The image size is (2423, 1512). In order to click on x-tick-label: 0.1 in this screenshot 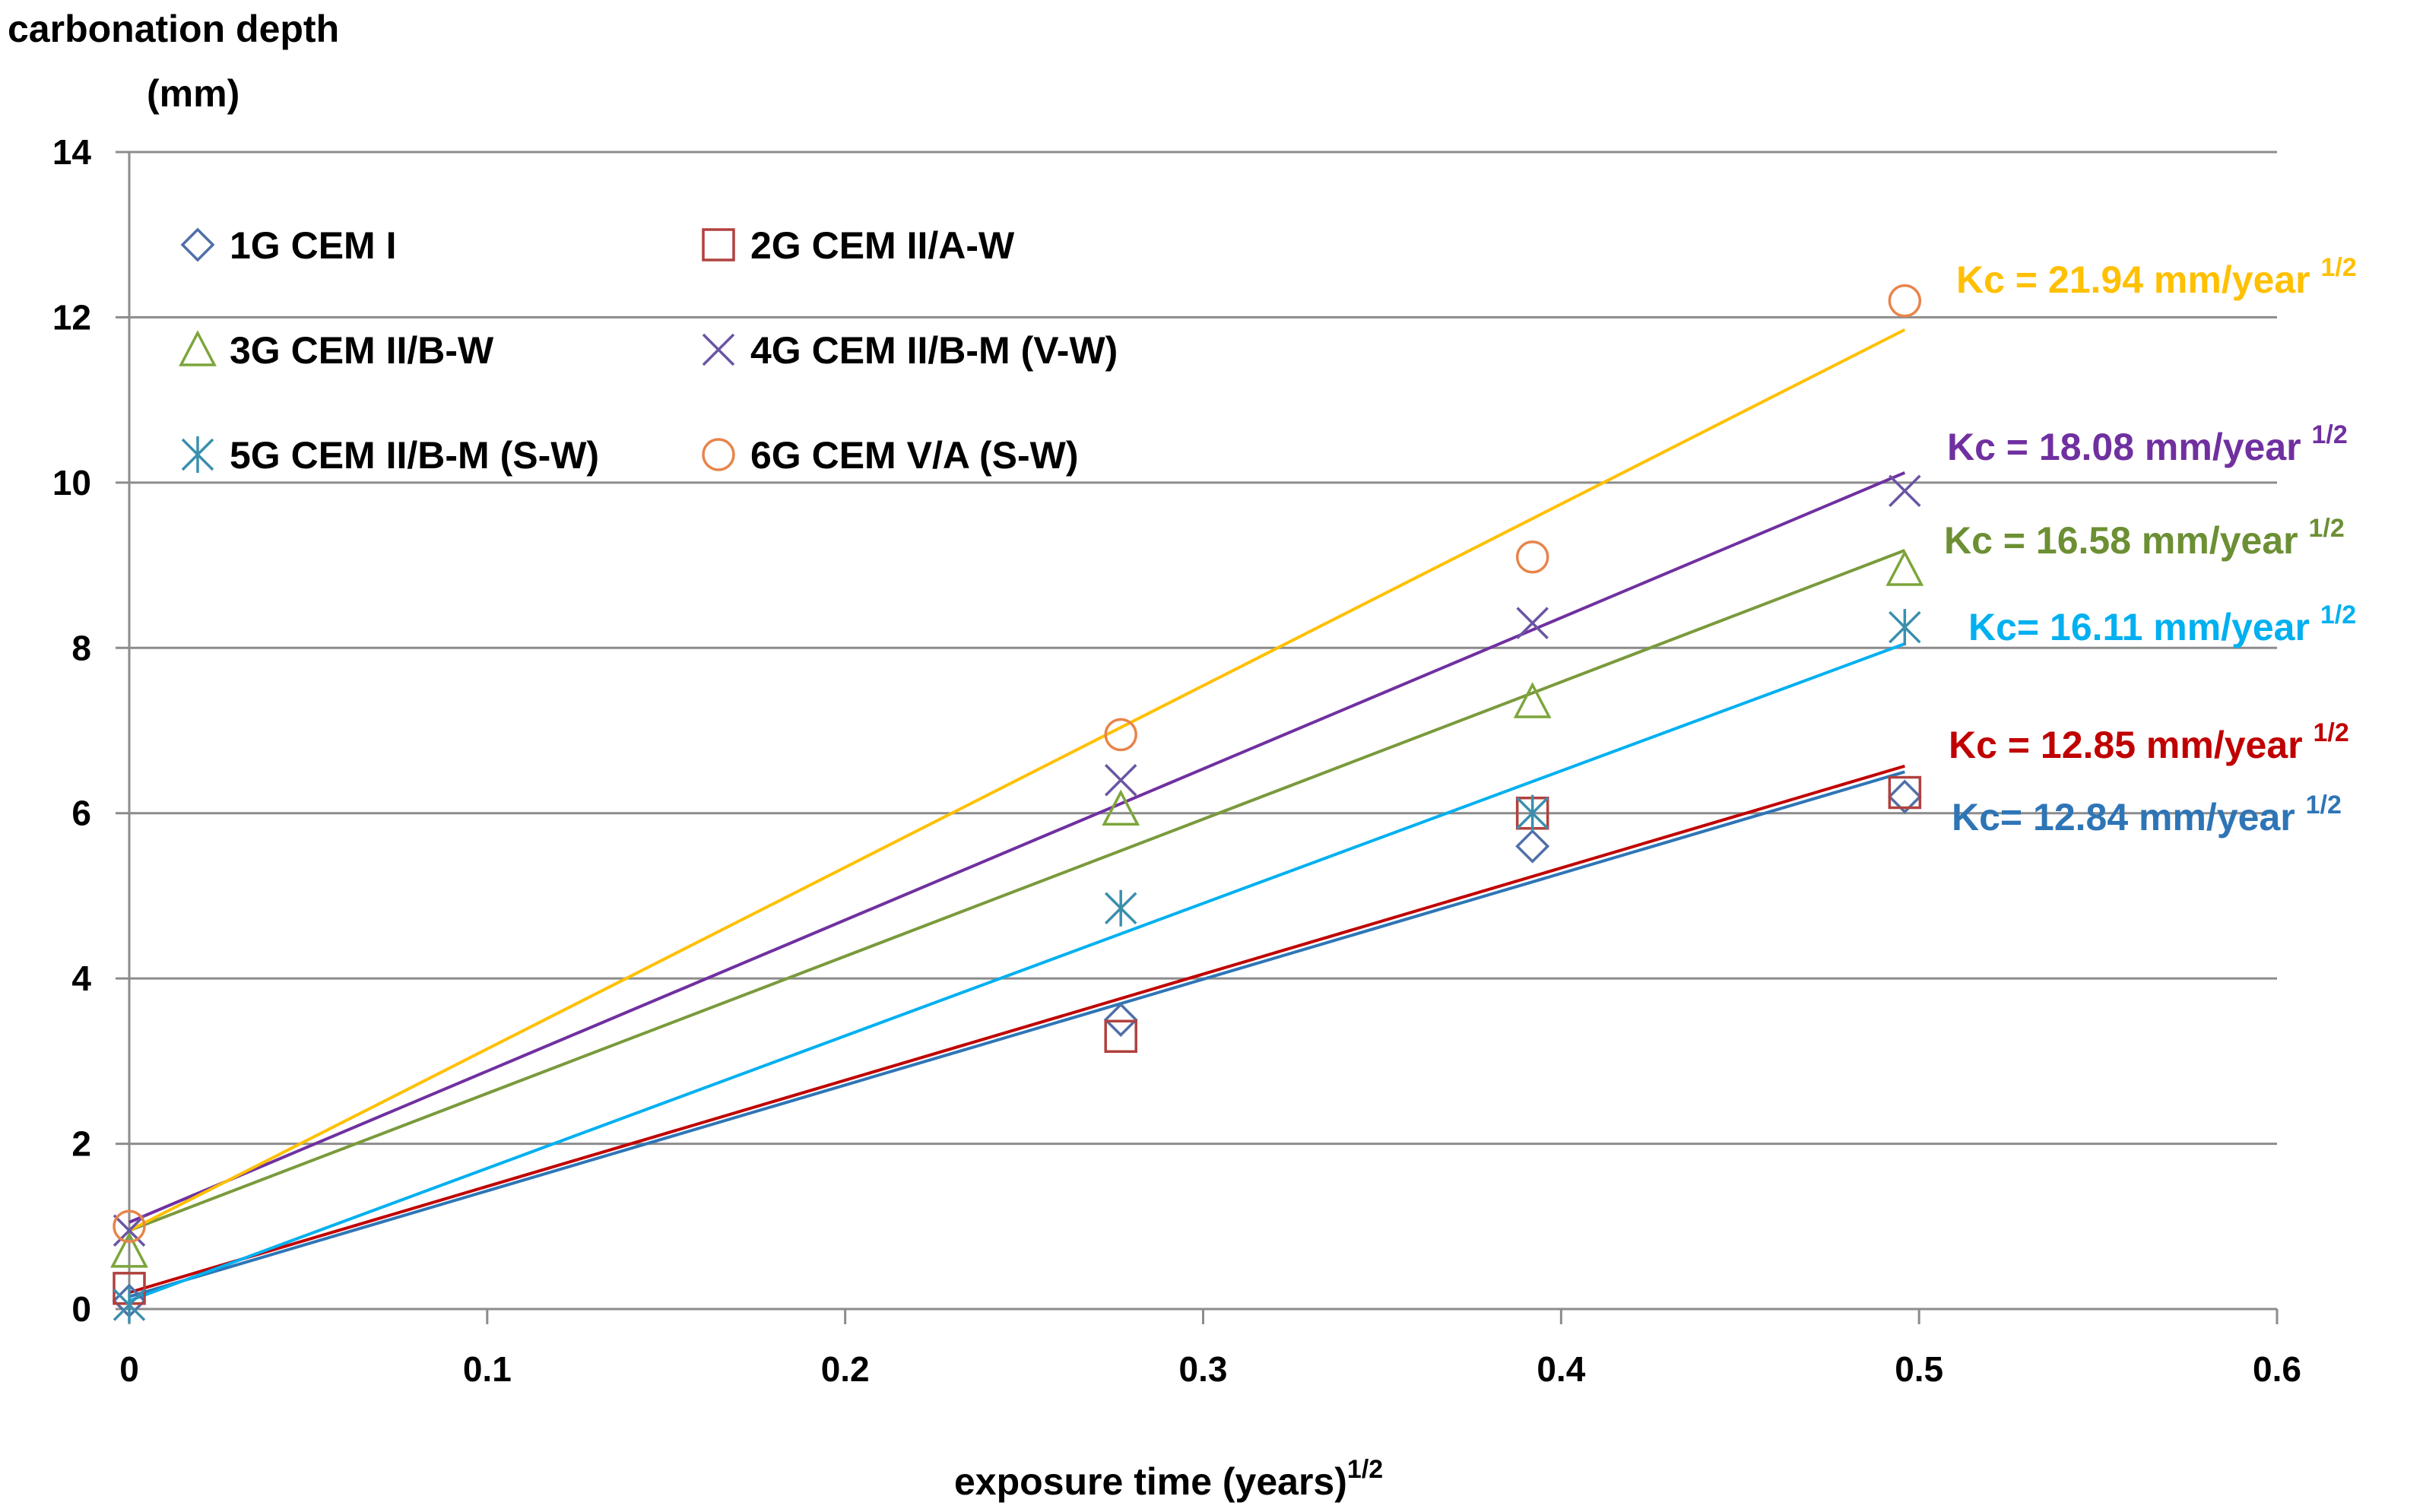, I will do `click(487, 1369)`.